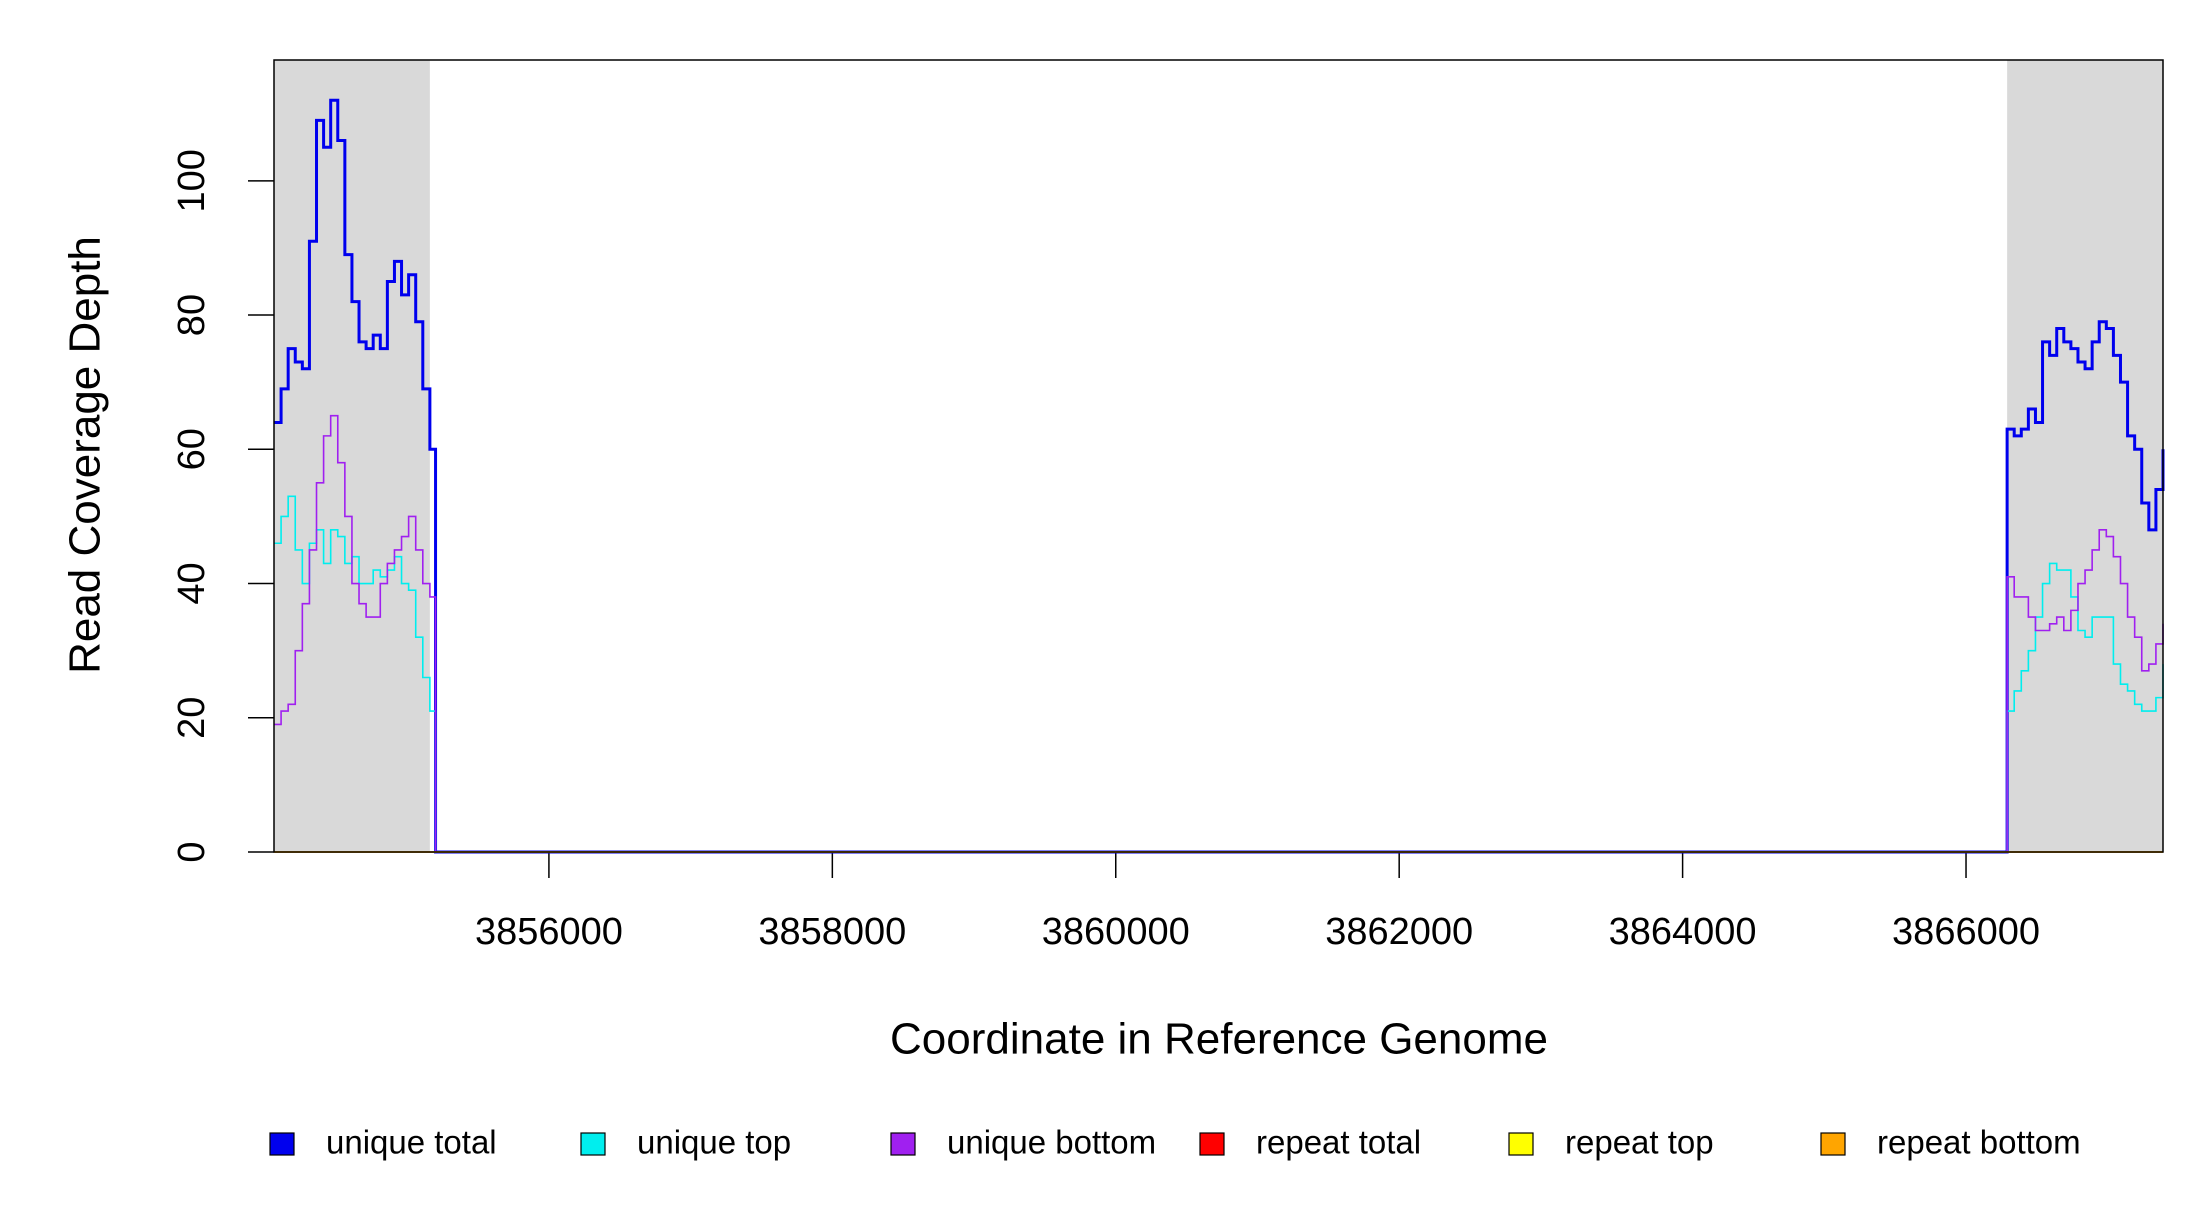 The height and width of the screenshot is (1205, 2200). I want to click on x-axis-title: Coordinate in Reference Genome, so click(1219, 1039).